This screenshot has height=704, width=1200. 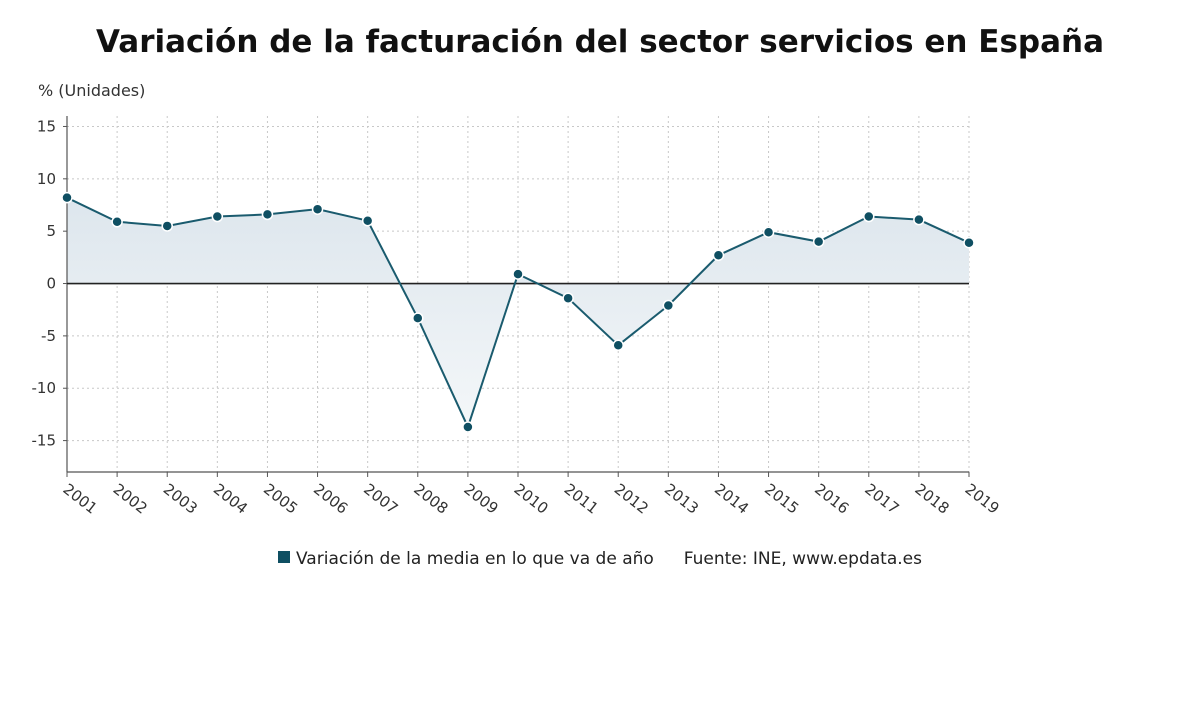 What do you see at coordinates (380, 499) in the screenshot?
I see `x-tick-label: 2007` at bounding box center [380, 499].